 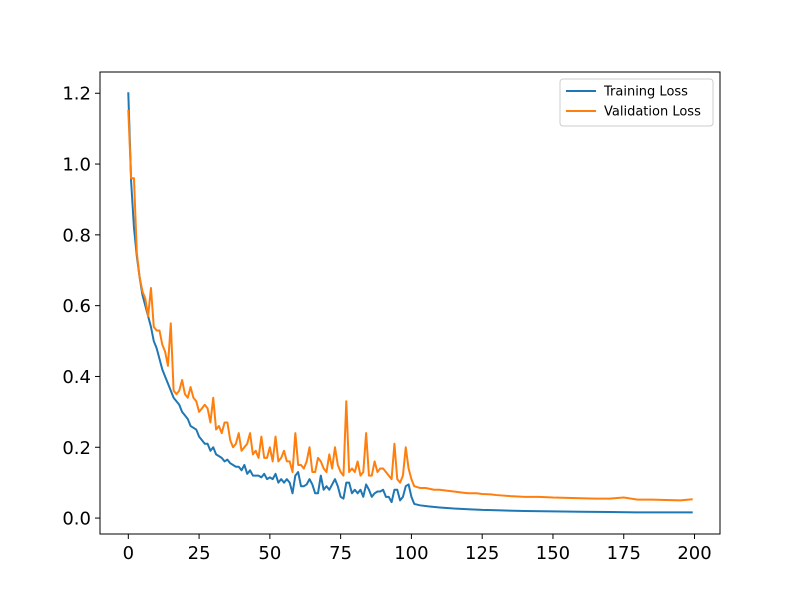 I want to click on legend-label-validation: Validation Loss, so click(x=652, y=112).